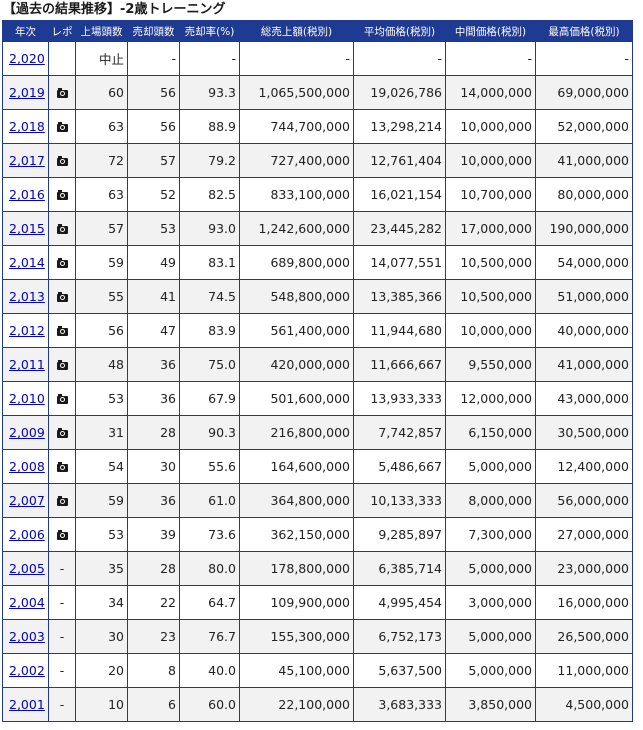  Describe the element at coordinates (399, 31) in the screenshot. I see `column-header: 平均価格(税別)` at that location.